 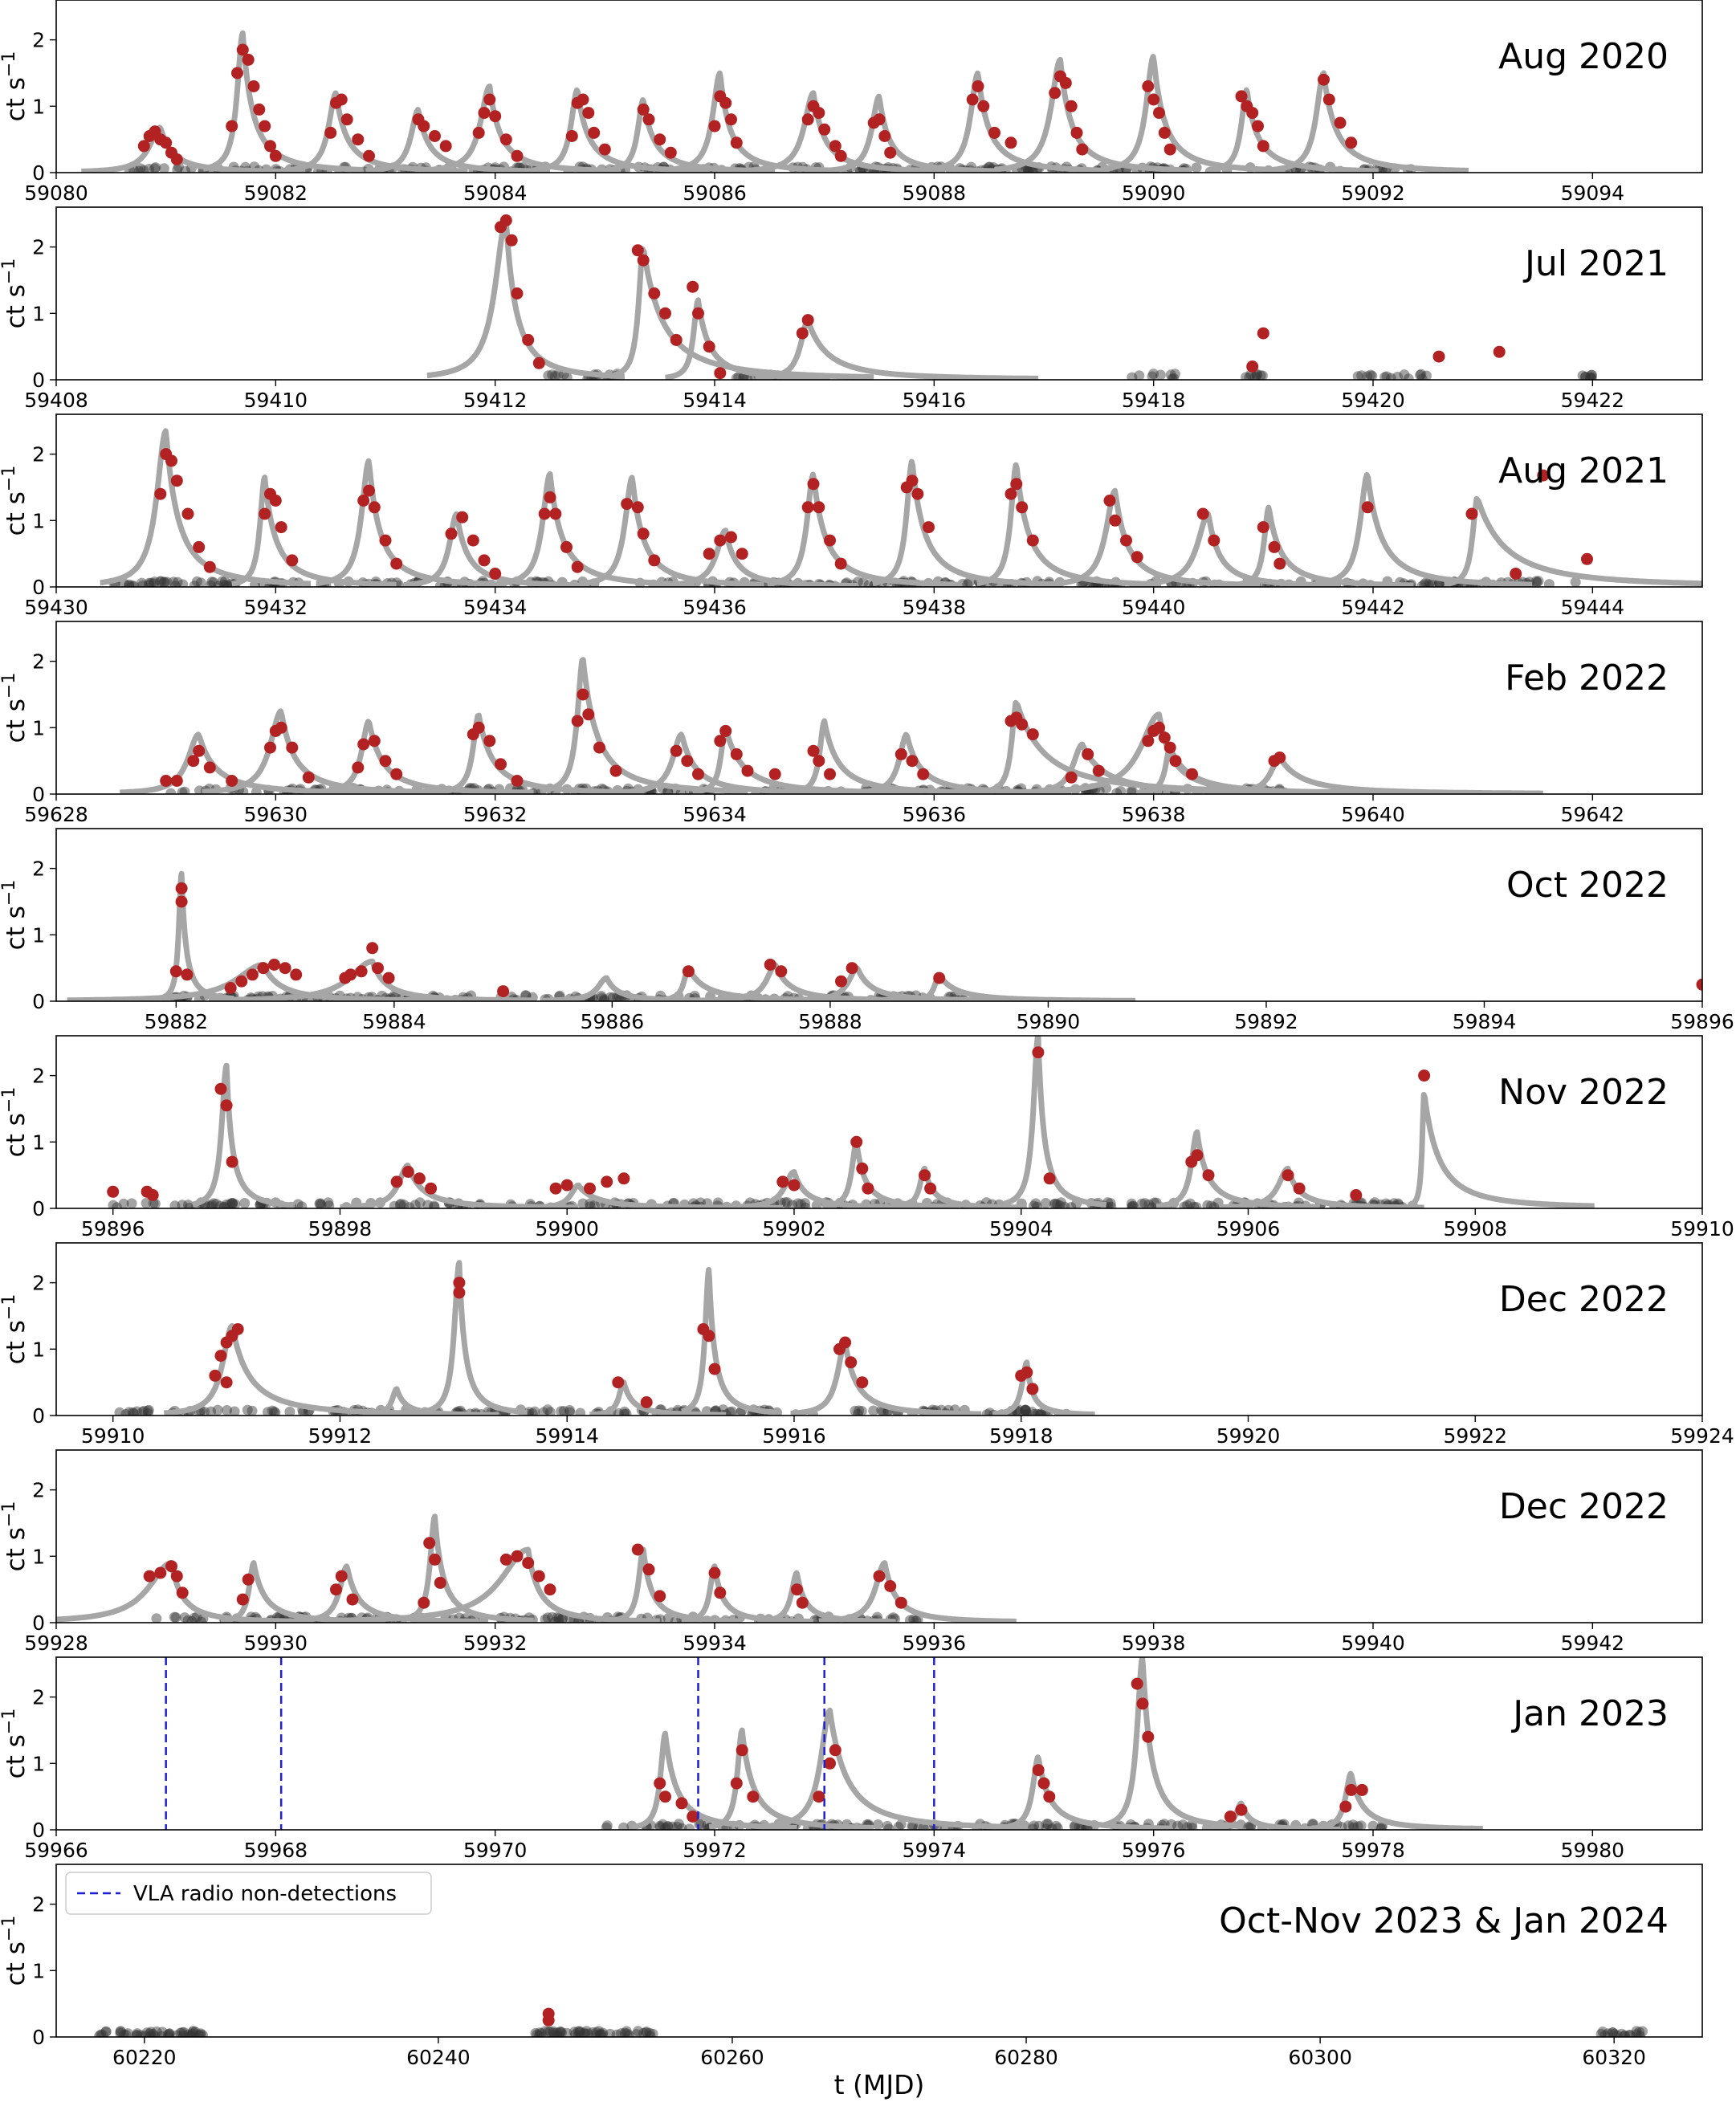 I want to click on x-tick-label: 59910, so click(x=113, y=1436).